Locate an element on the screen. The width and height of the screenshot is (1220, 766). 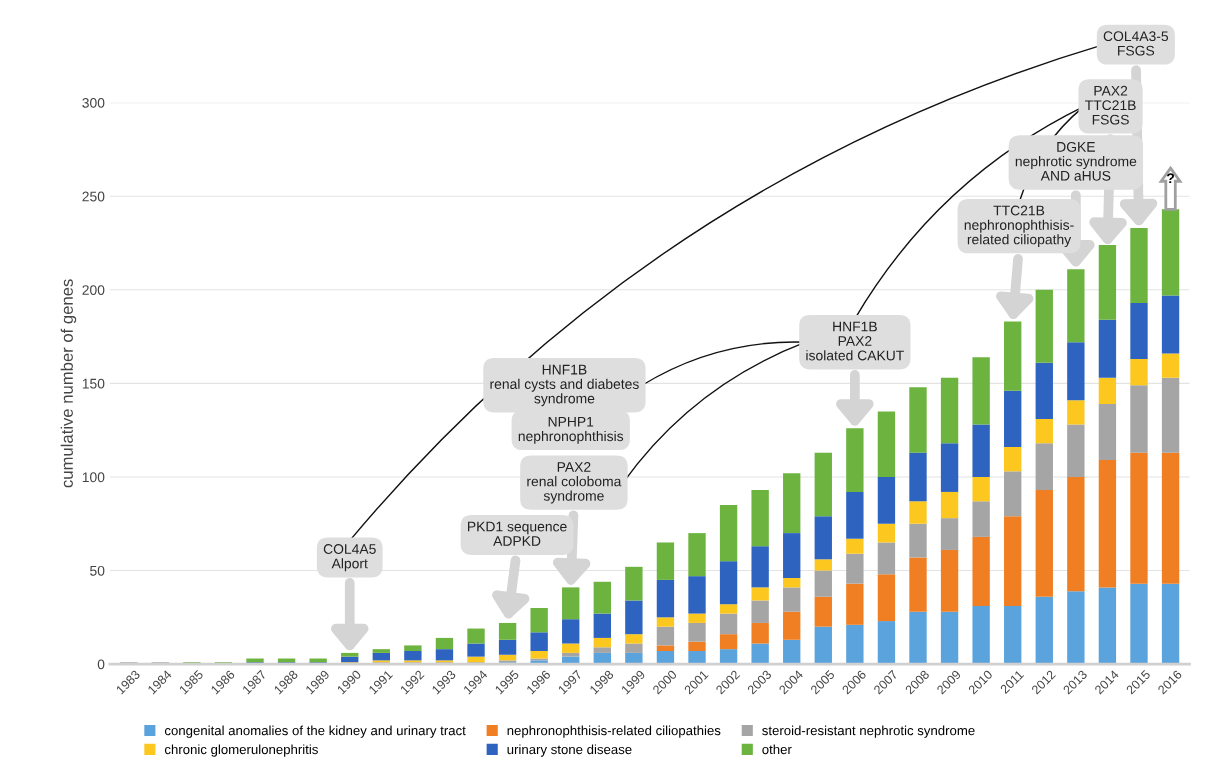
legend-label: chronic glomerulonephritis is located at coordinates (241, 750).